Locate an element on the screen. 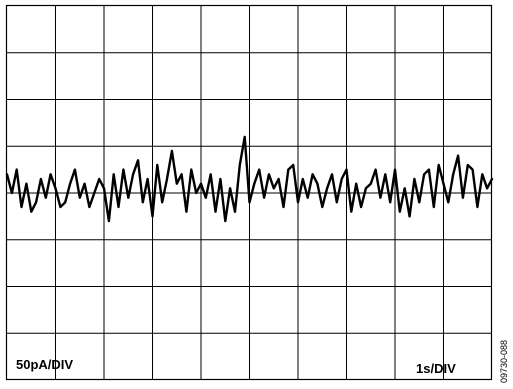  figure-id: 09730-088 is located at coordinates (504, 361).